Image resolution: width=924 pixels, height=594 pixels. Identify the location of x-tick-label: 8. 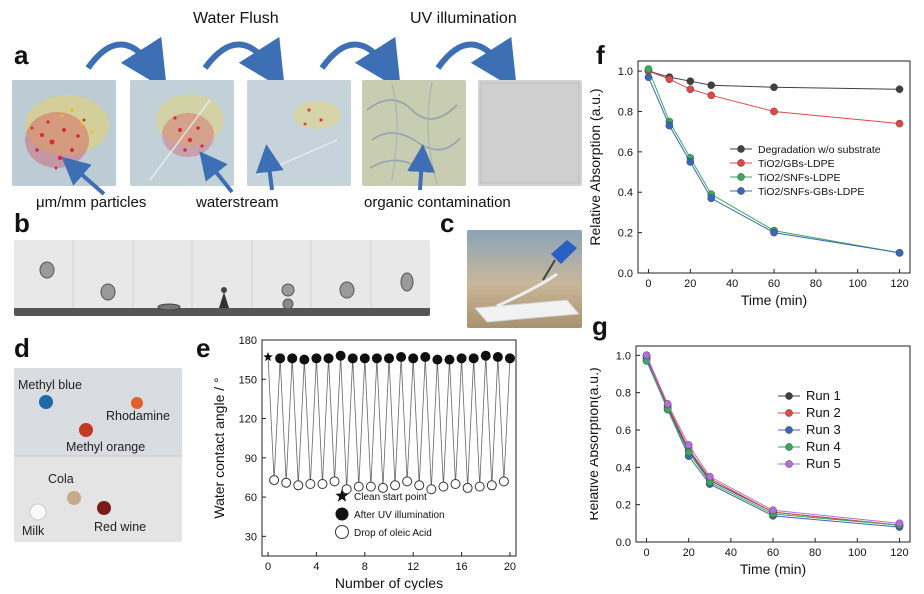
(365, 567).